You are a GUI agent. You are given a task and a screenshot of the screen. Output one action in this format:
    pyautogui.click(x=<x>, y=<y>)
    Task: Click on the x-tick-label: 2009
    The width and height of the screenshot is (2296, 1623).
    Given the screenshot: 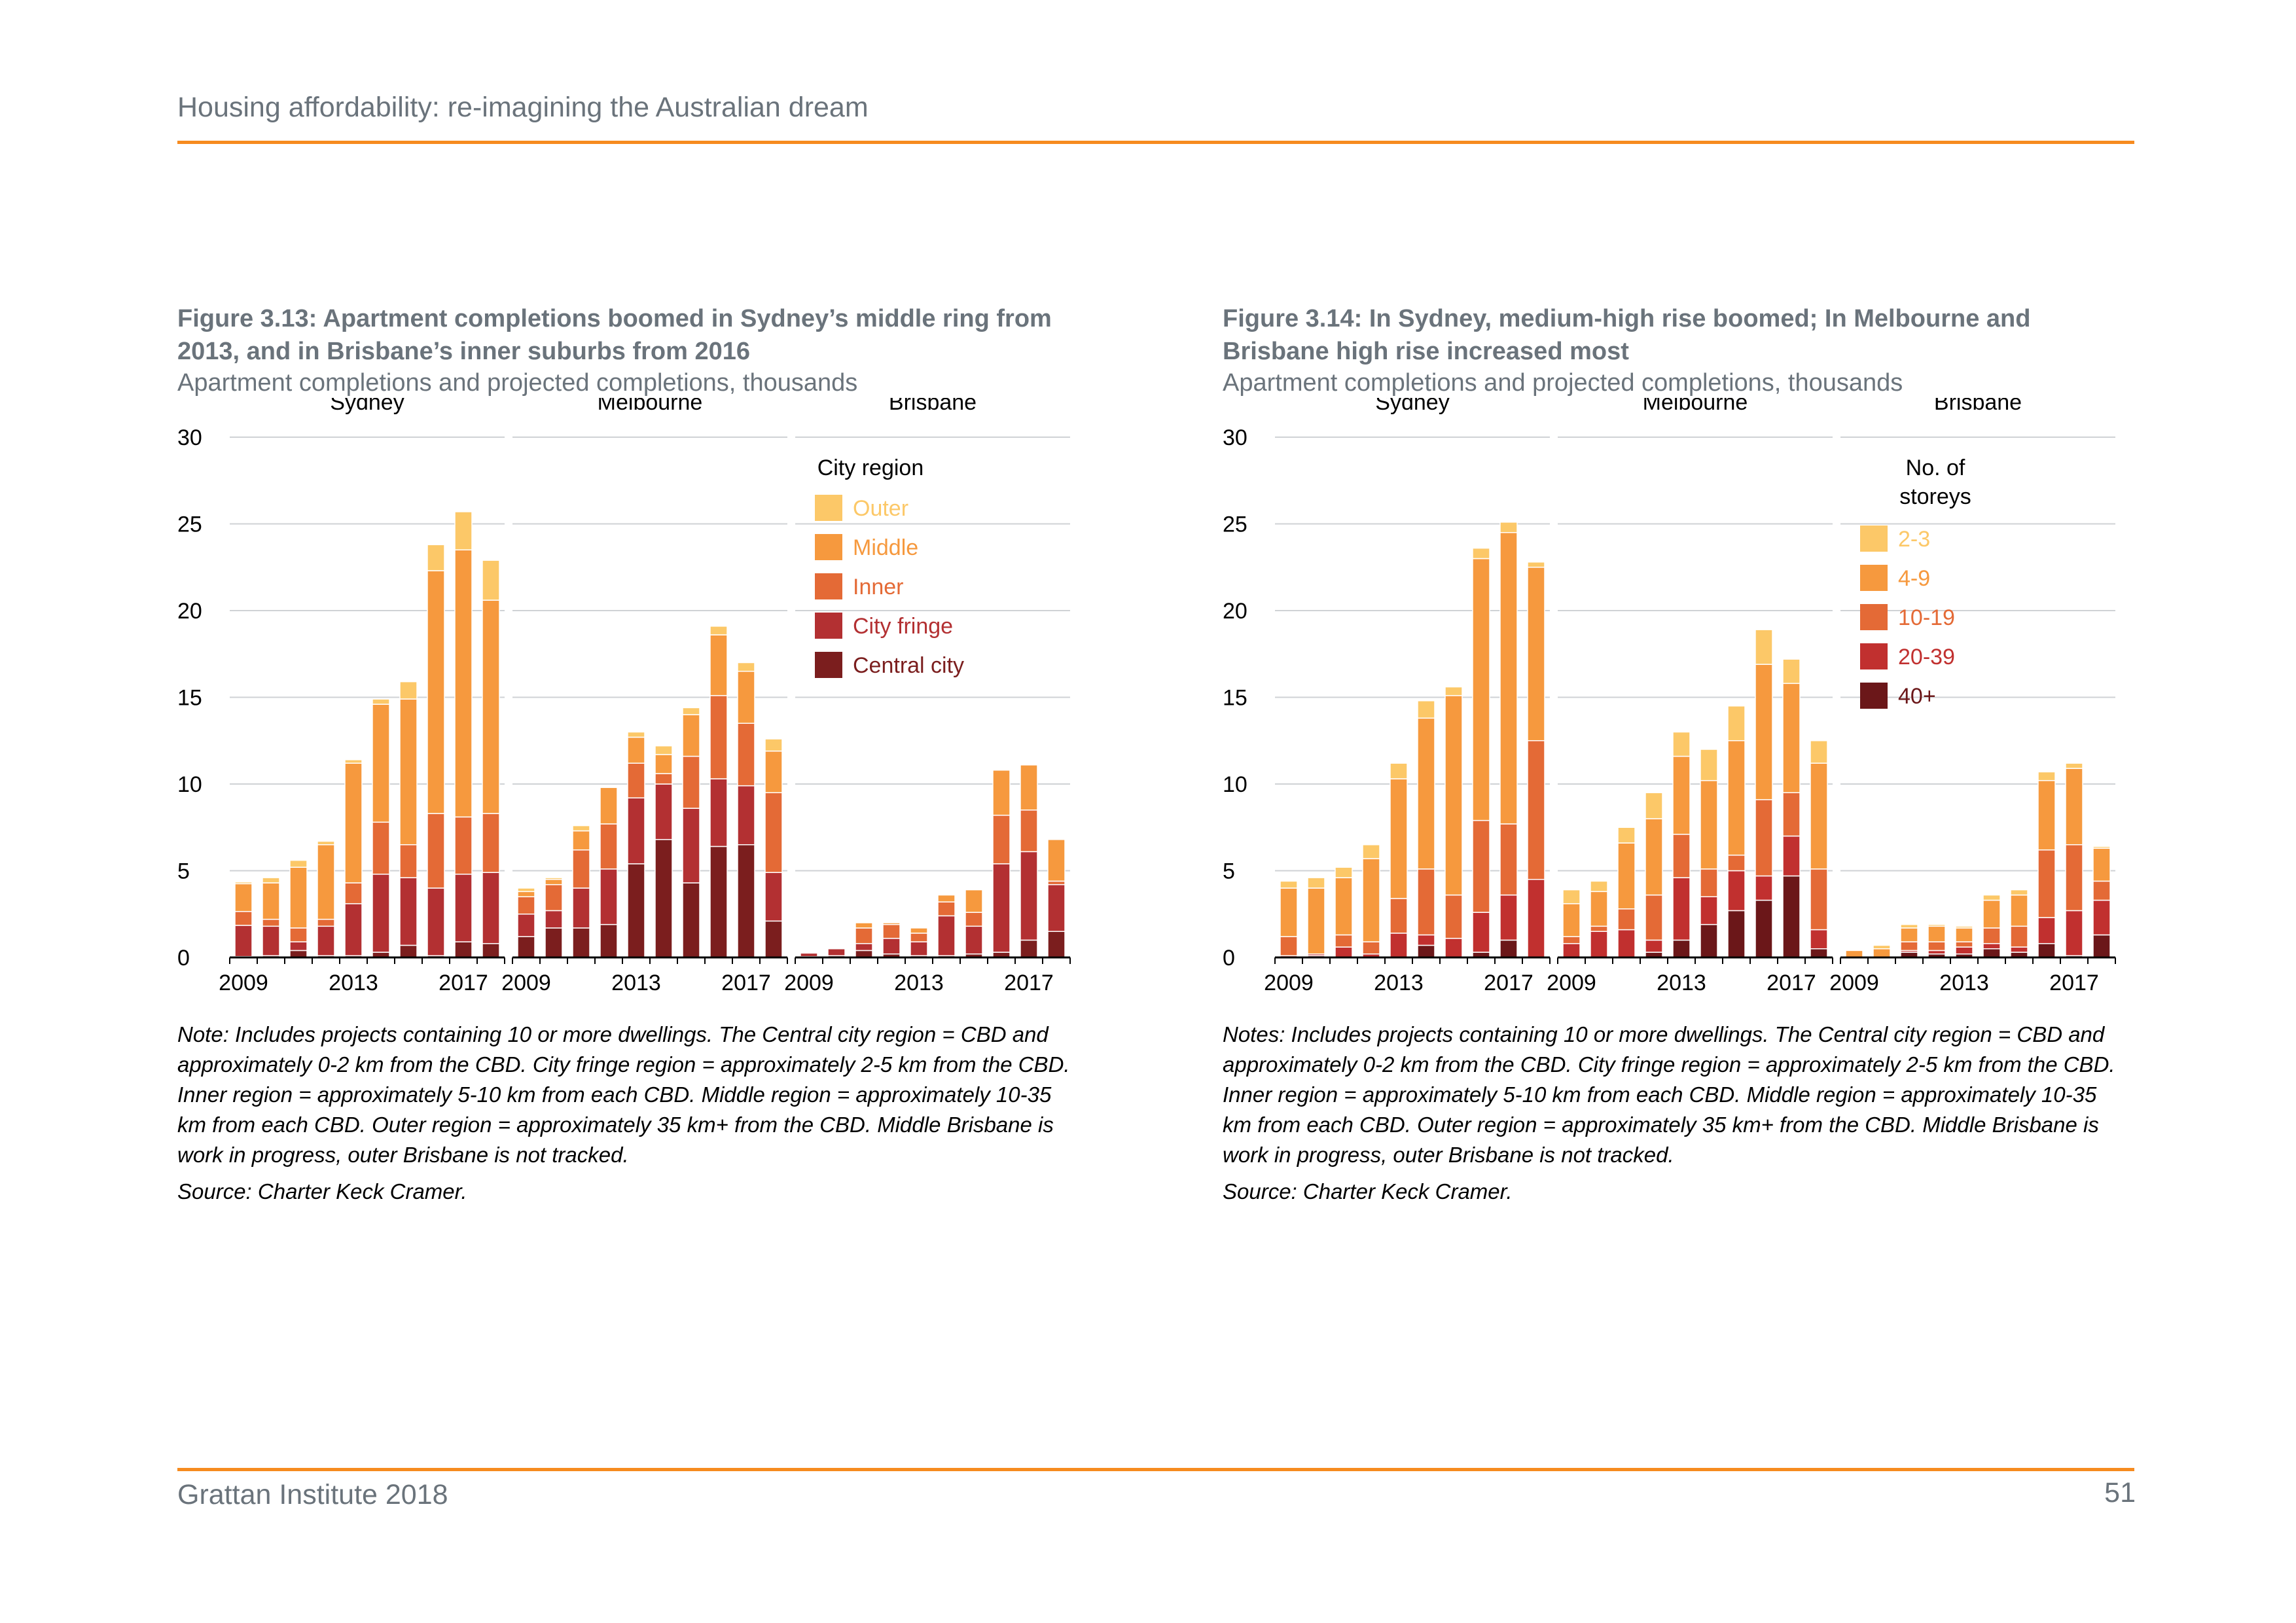 What is the action you would take?
    pyautogui.click(x=526, y=983)
    